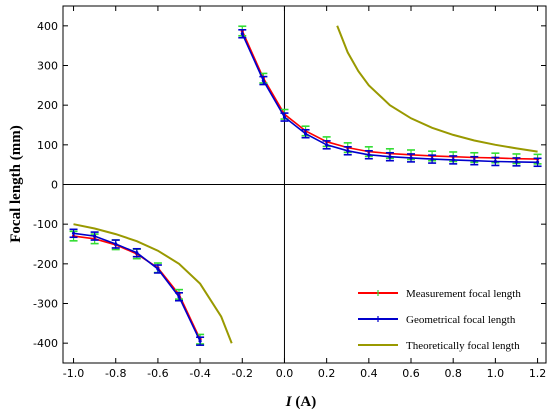 The width and height of the screenshot is (550, 415). I want to click on legend-item: Measurement focal length, so click(439, 294).